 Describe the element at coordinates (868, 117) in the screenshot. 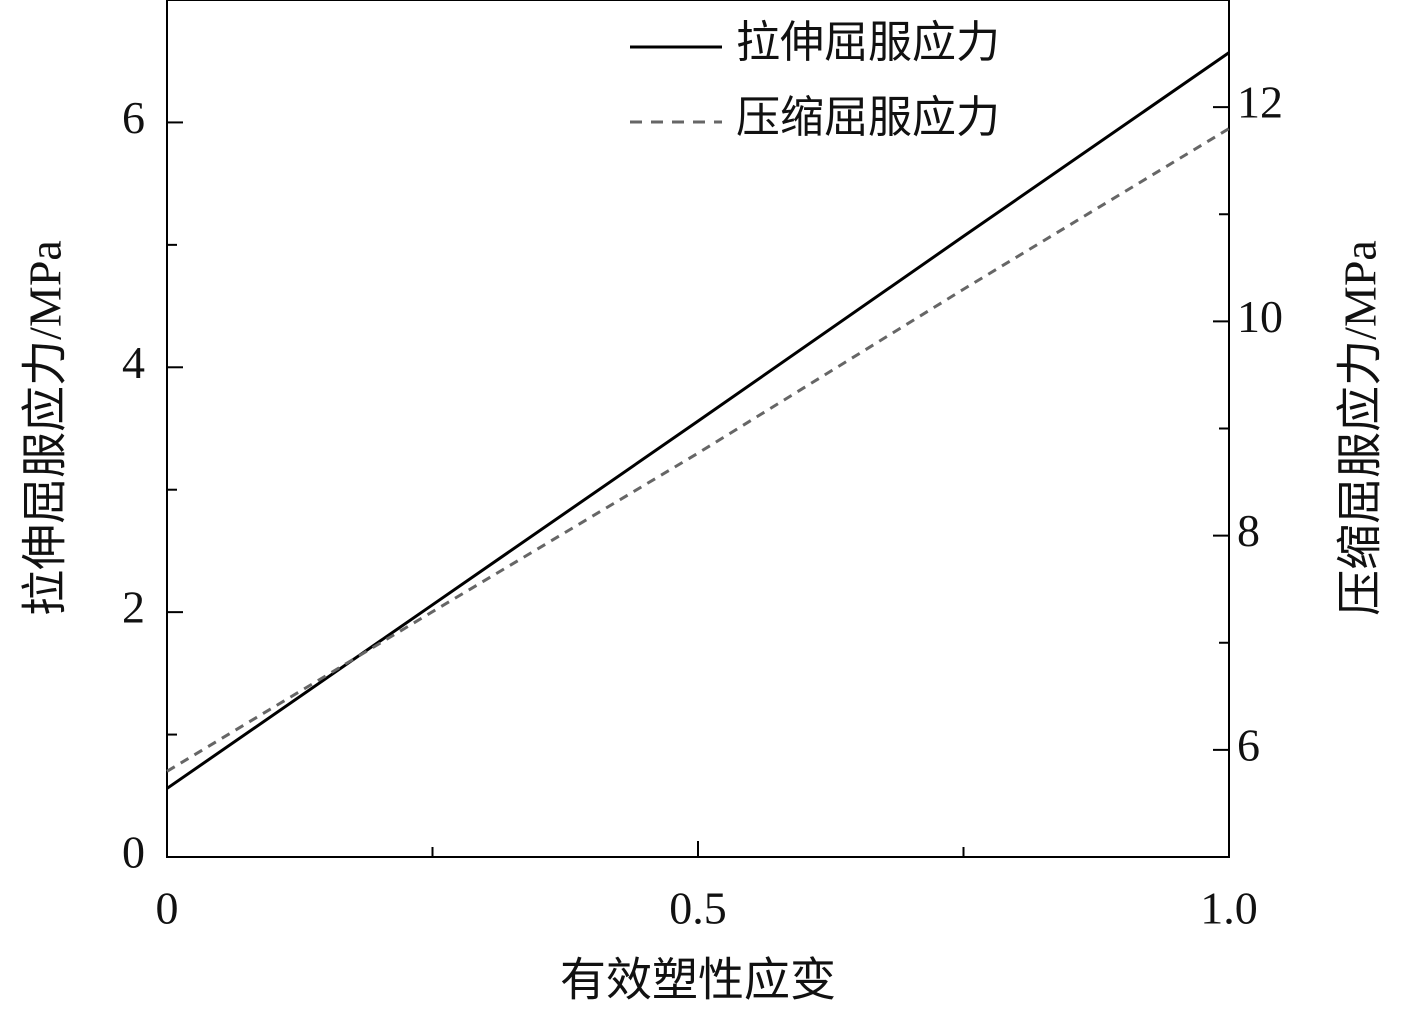

I see `legend-label: 压缩屈服应力` at that location.